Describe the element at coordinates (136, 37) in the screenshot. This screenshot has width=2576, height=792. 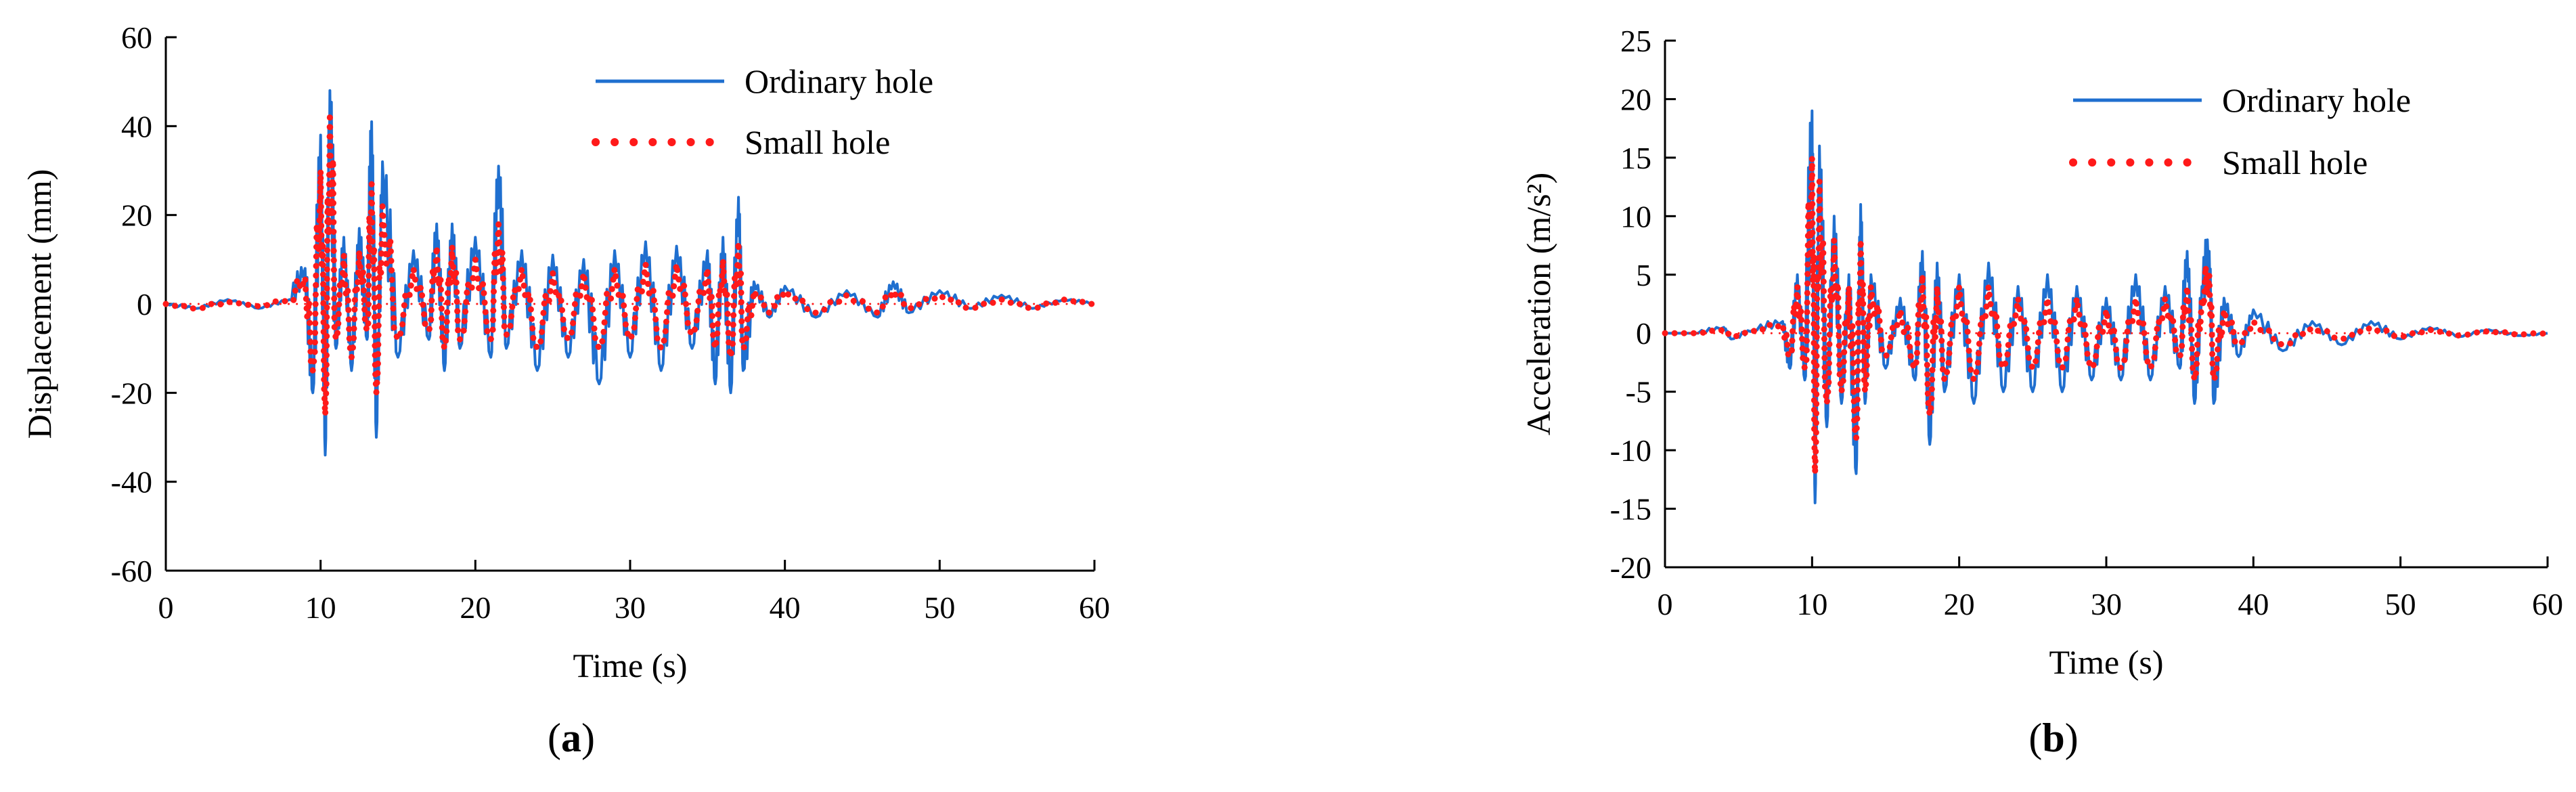
I see `y-tick-label: 60` at that location.